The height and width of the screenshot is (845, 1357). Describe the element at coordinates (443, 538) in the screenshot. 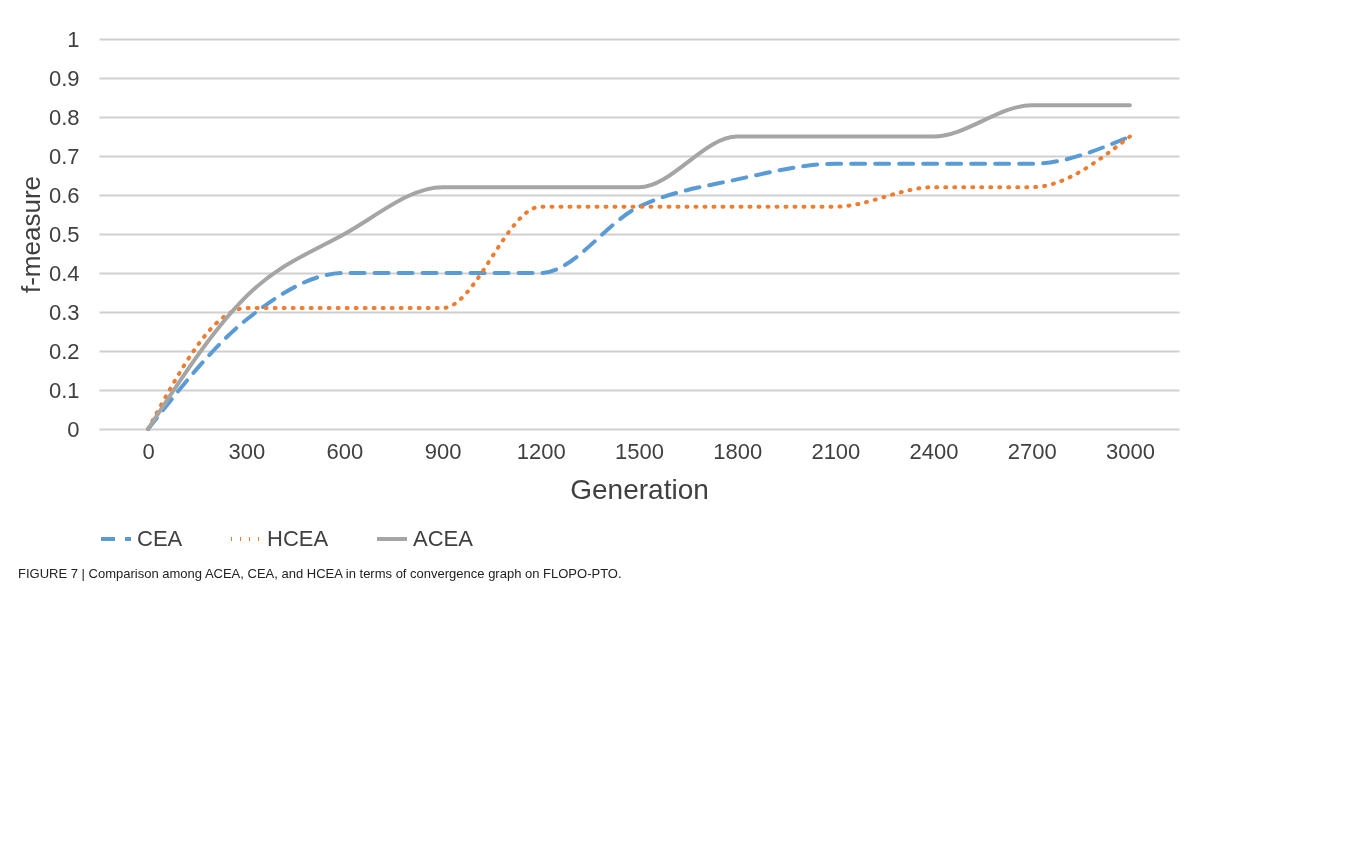

I see `legend-label: ACEA` at that location.